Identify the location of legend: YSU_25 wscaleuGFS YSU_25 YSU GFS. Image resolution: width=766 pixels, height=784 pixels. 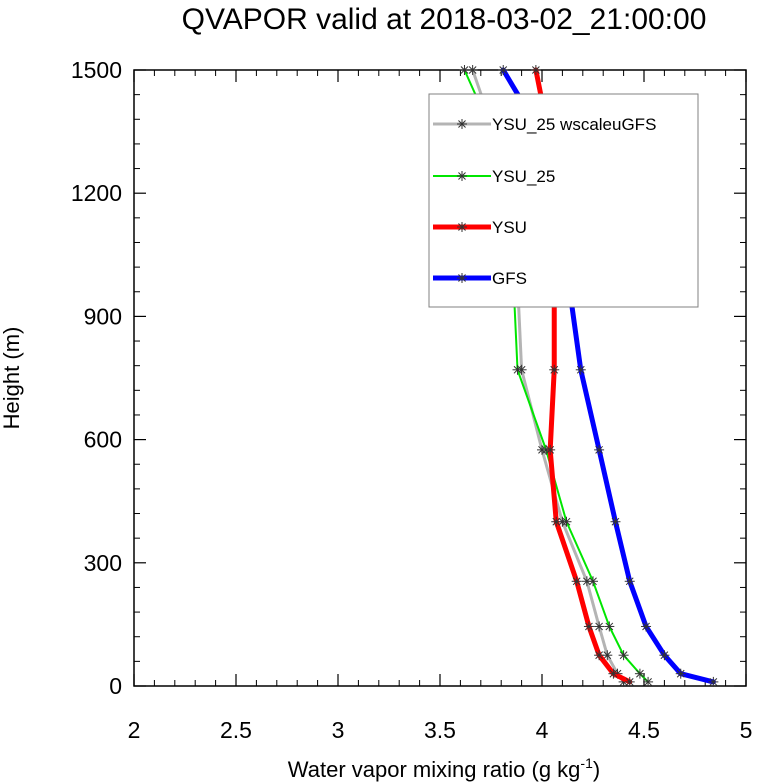
(563, 200).